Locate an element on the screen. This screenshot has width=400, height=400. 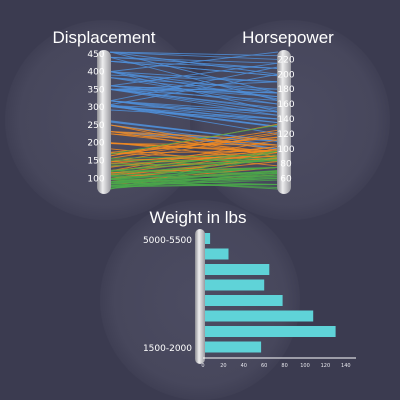
weight-x-tick-label: 140 is located at coordinates (346, 366).